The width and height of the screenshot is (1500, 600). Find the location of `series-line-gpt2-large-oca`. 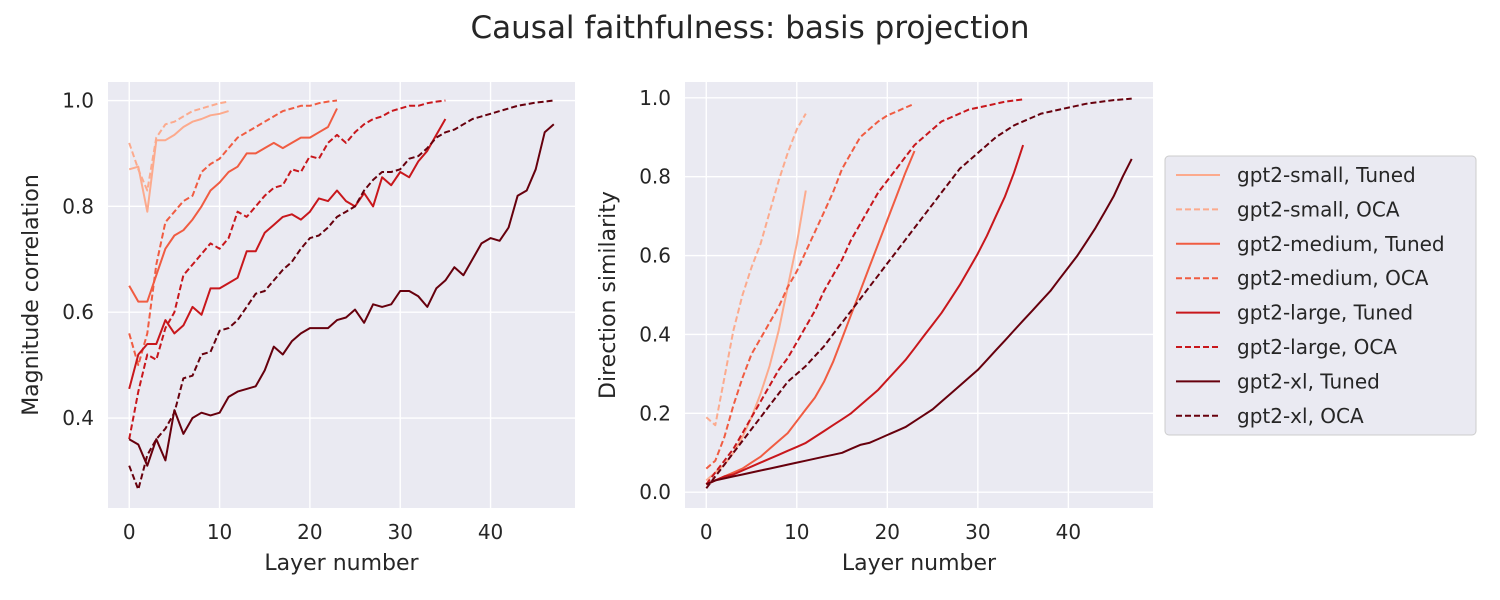

series-line-gpt2-large-oca is located at coordinates (287, 269).